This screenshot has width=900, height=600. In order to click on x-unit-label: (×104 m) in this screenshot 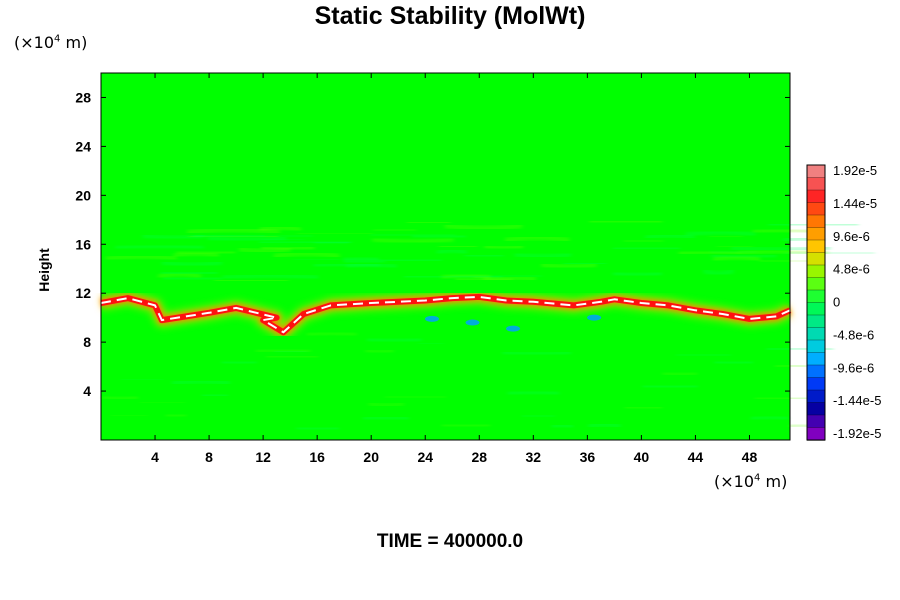, I will do `click(751, 481)`.